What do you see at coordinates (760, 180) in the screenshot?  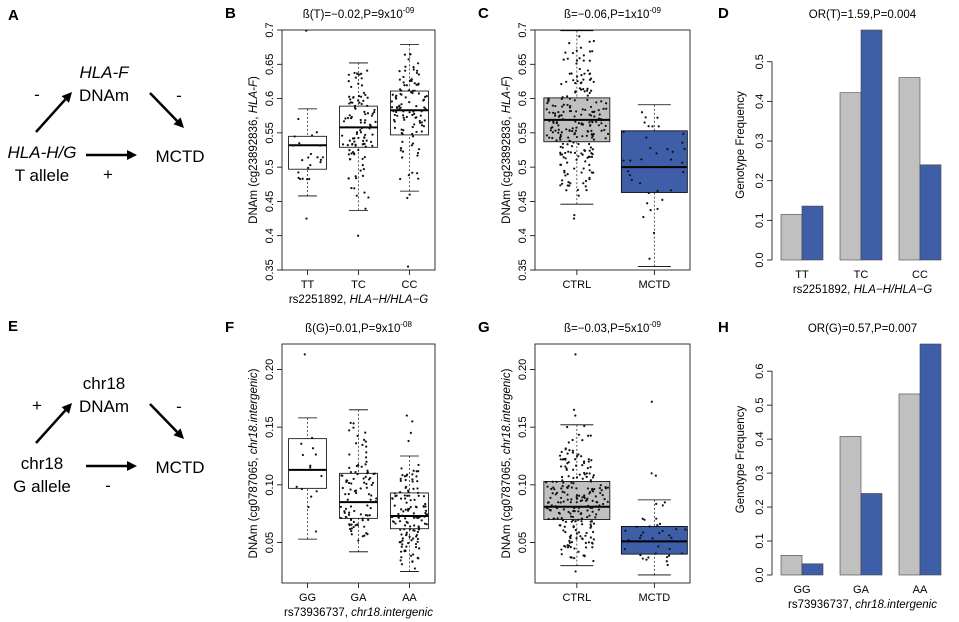 I see `y-tick-label: 0.2` at bounding box center [760, 180].